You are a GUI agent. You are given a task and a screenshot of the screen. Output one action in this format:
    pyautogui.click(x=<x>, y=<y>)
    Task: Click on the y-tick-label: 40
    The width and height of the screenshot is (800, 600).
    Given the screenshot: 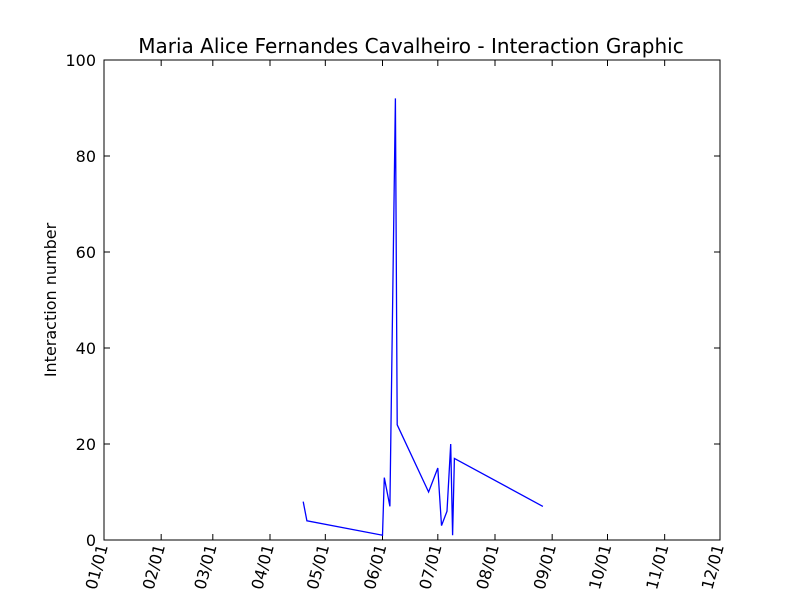 What is the action you would take?
    pyautogui.click(x=86, y=348)
    